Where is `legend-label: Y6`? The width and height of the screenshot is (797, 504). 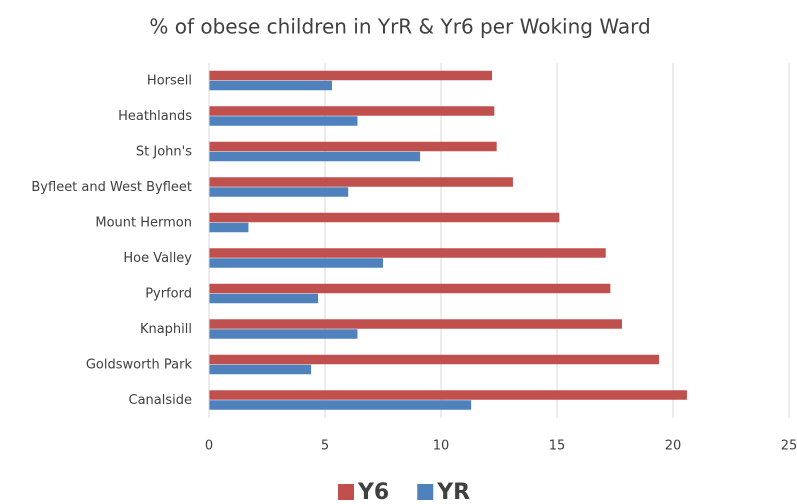 legend-label: Y6 is located at coordinates (373, 492).